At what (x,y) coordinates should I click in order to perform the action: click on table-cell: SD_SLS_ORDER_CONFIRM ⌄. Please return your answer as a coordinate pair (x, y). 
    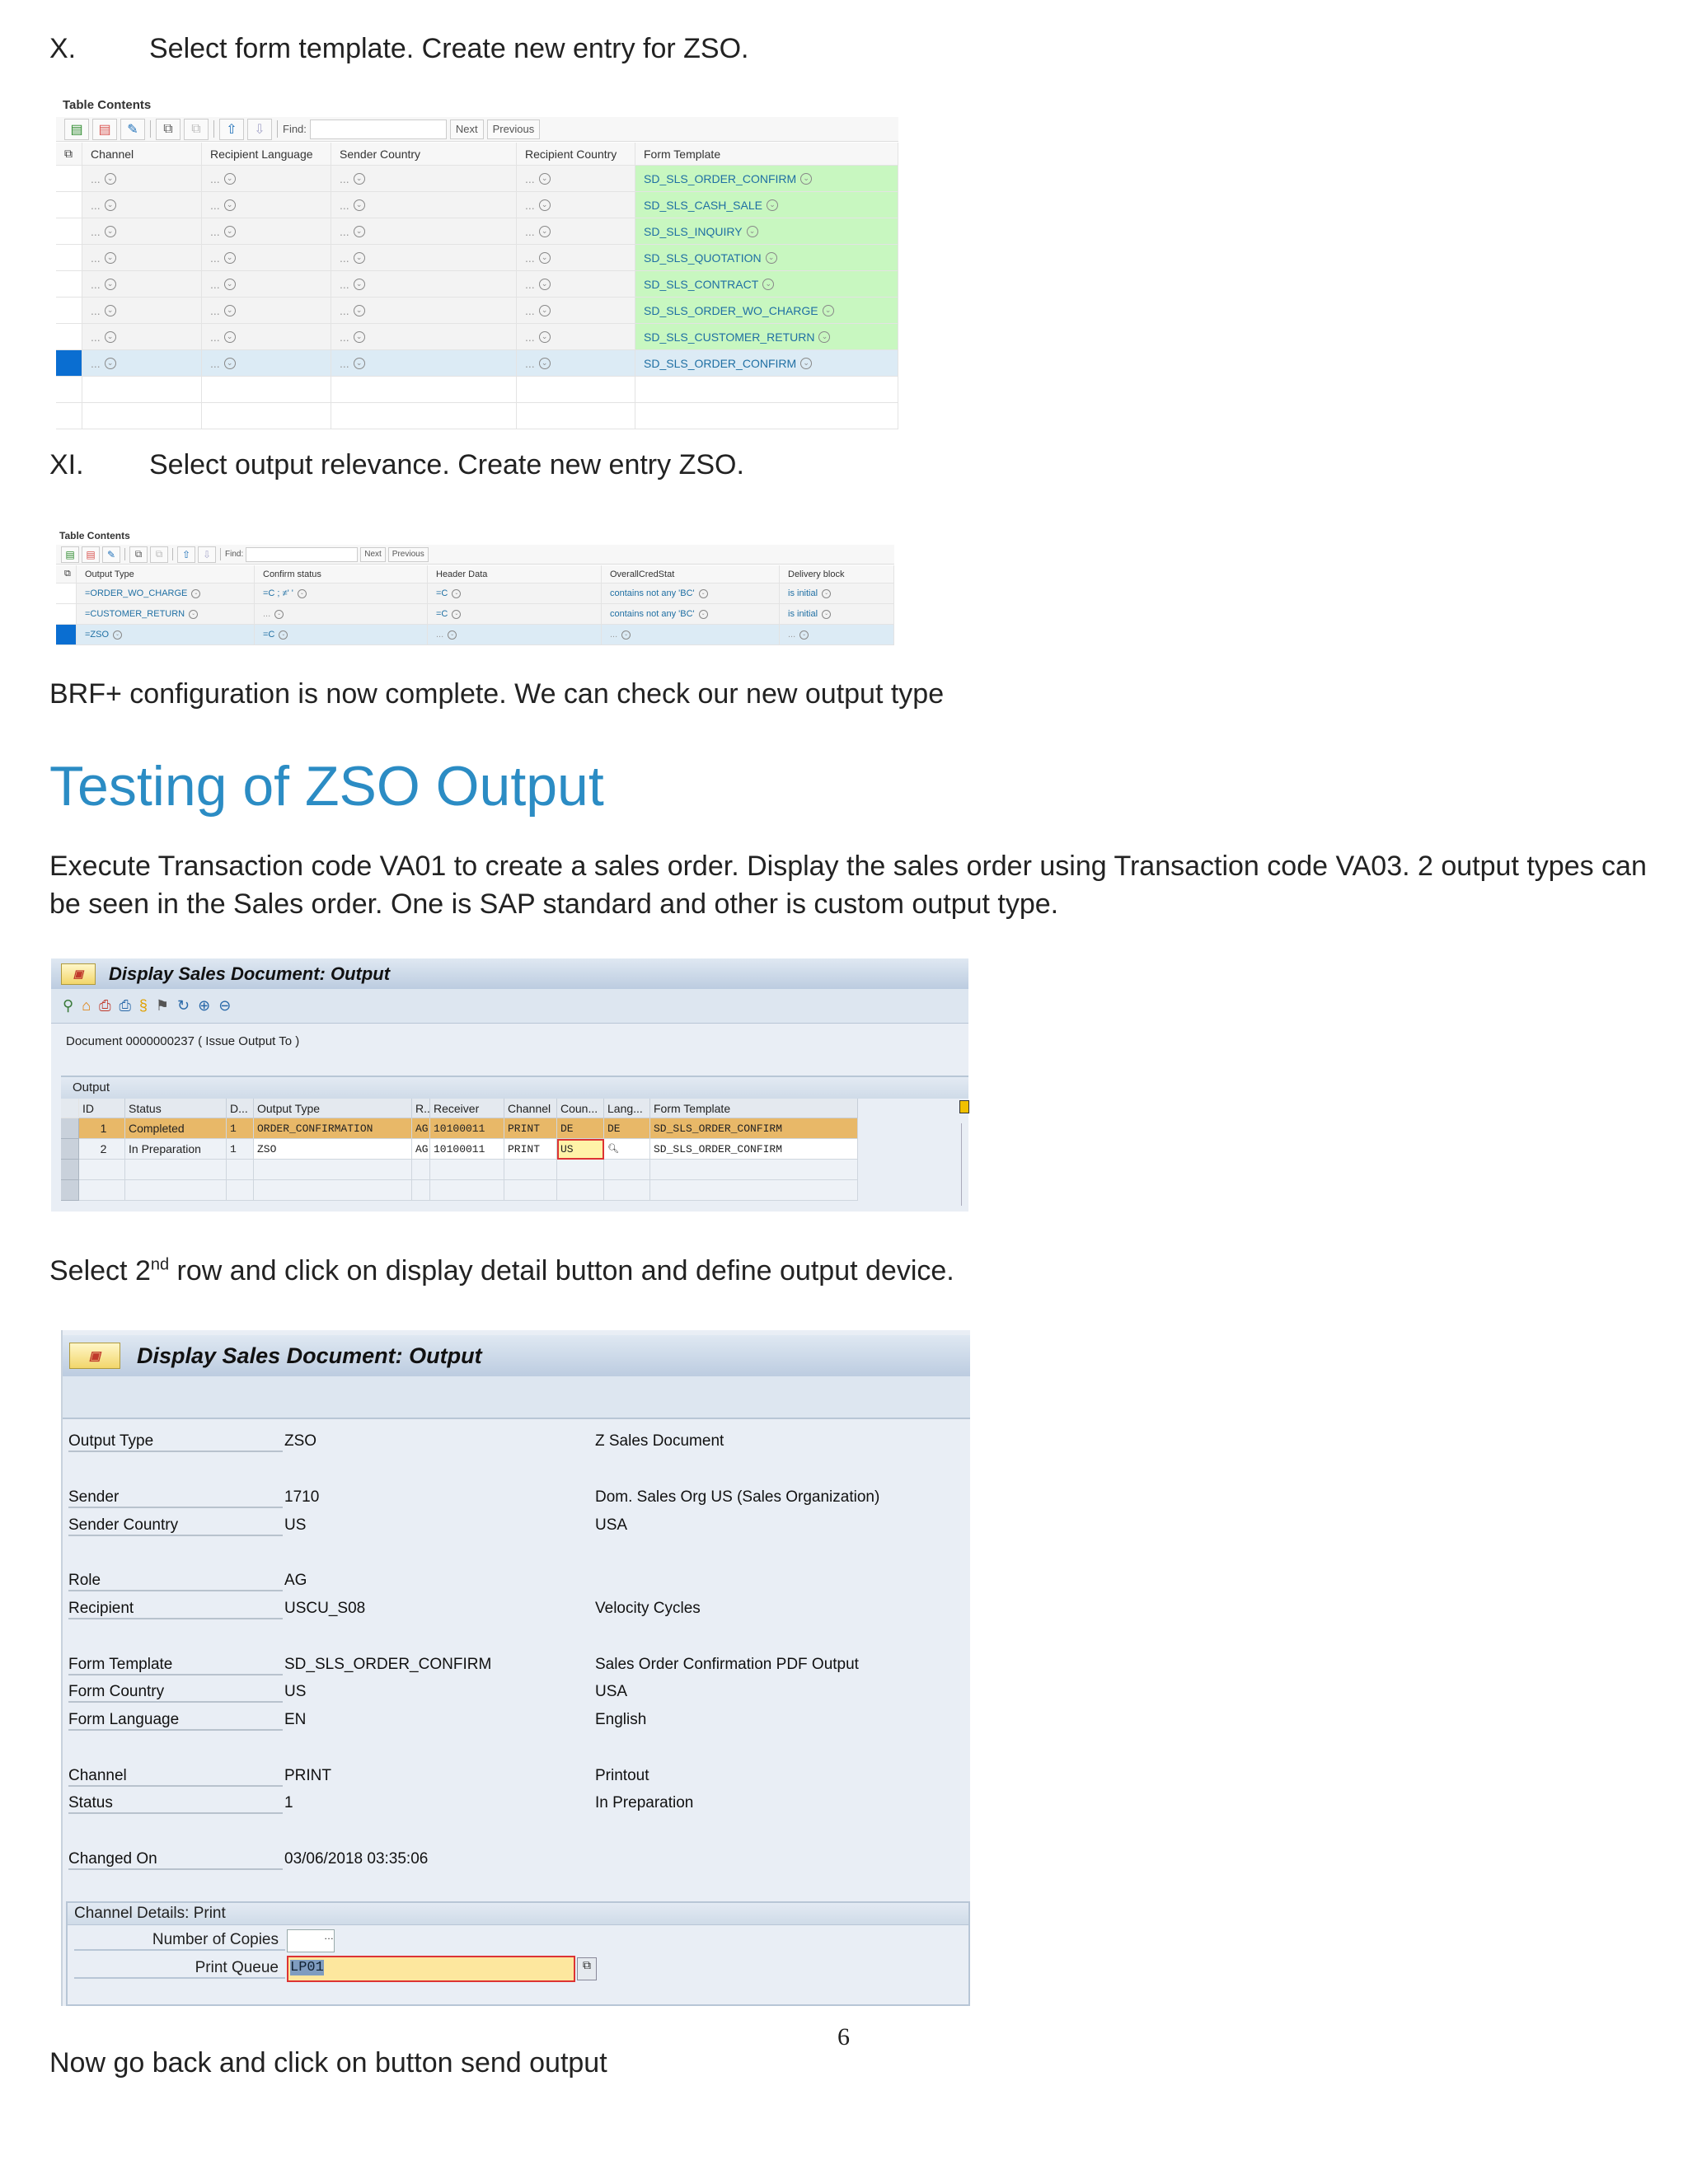
    Looking at the image, I should click on (767, 363).